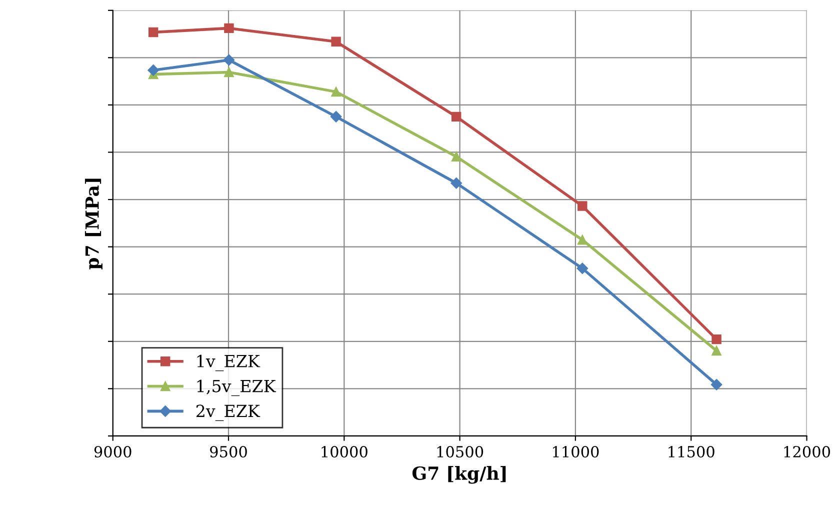  I want to click on x-tick-label: 12000, so click(807, 452).